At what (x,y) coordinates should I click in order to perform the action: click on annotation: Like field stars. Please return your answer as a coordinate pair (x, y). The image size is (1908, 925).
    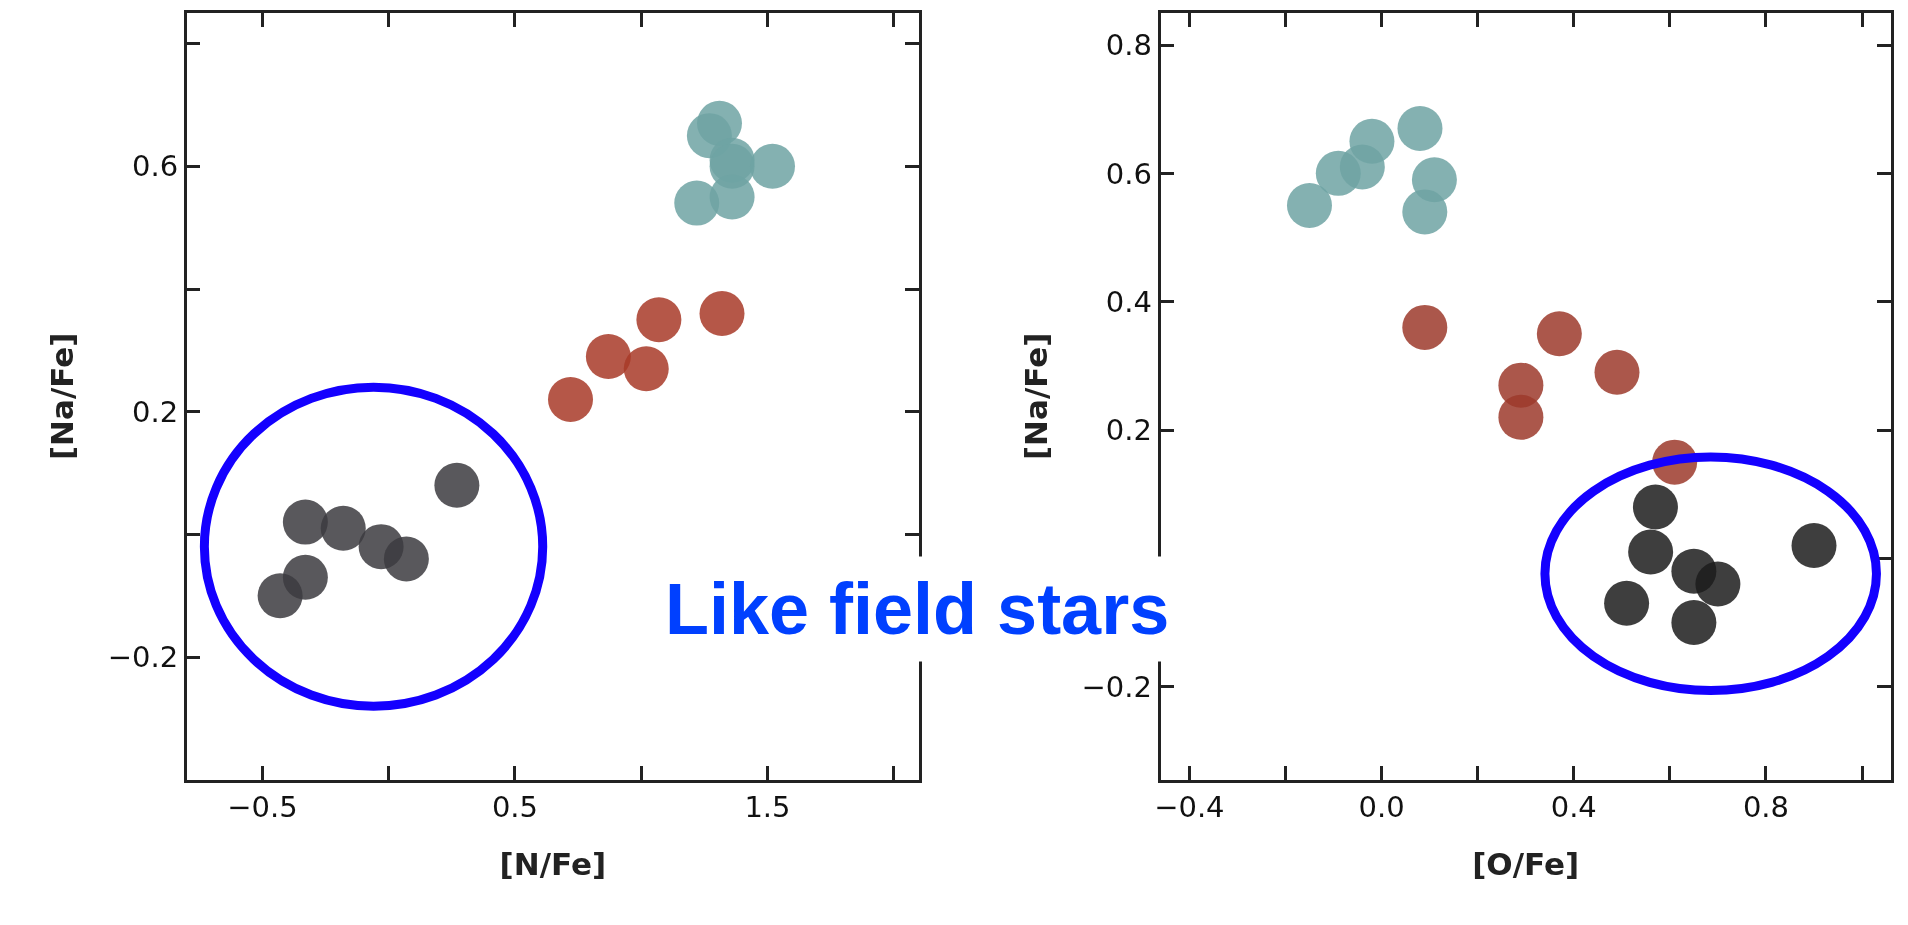
    Looking at the image, I should click on (917, 609).